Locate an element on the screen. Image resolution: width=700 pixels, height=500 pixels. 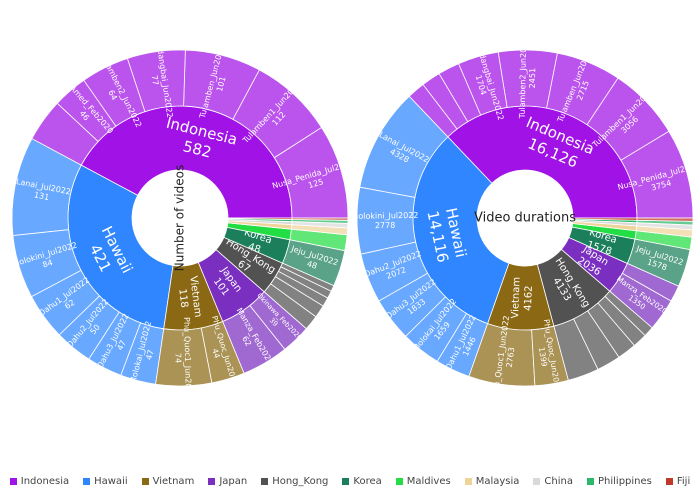
country-value: 48 is located at coordinates (253, 249).